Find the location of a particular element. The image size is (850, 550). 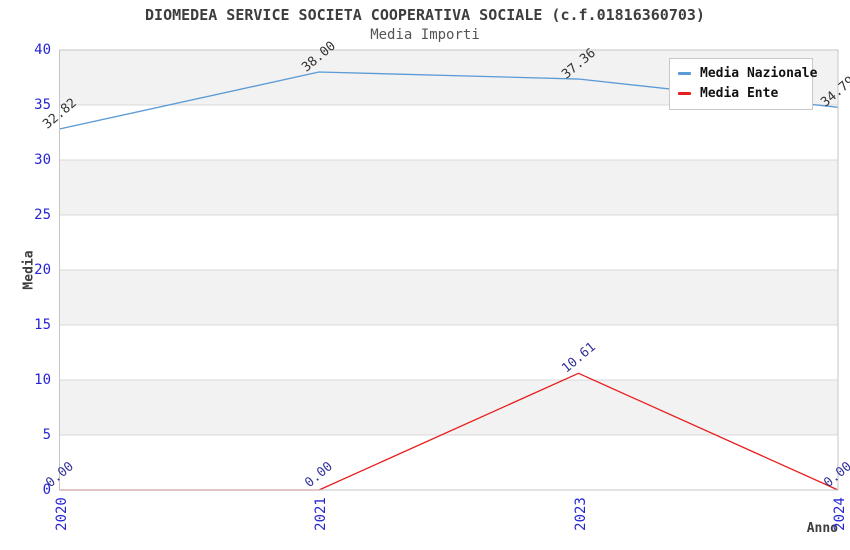

x-axis-label: Anno is located at coordinates (822, 528).